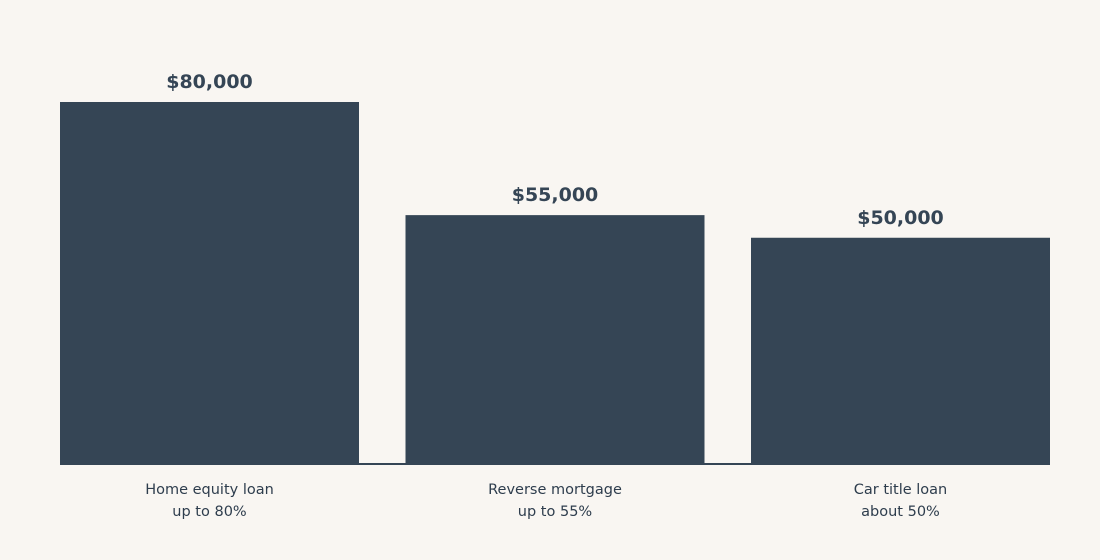  What do you see at coordinates (900, 351) in the screenshot?
I see `bar-car-title-loan` at bounding box center [900, 351].